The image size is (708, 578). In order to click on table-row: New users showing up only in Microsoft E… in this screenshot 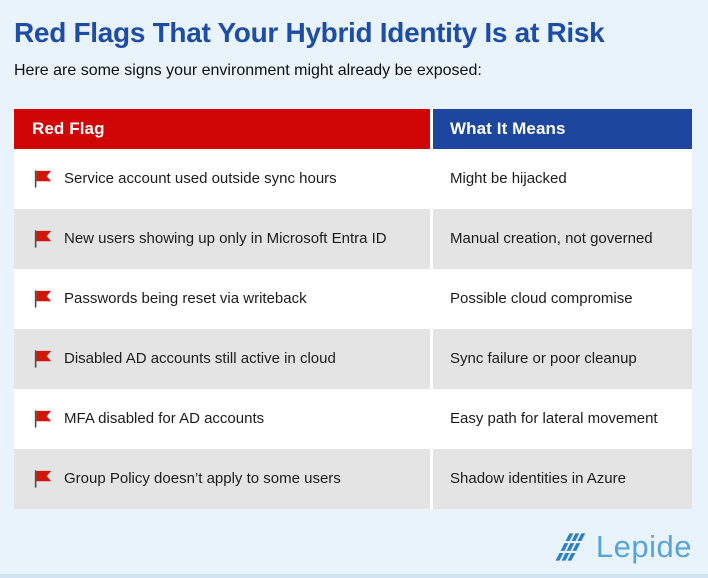, I will do `click(353, 238)`.